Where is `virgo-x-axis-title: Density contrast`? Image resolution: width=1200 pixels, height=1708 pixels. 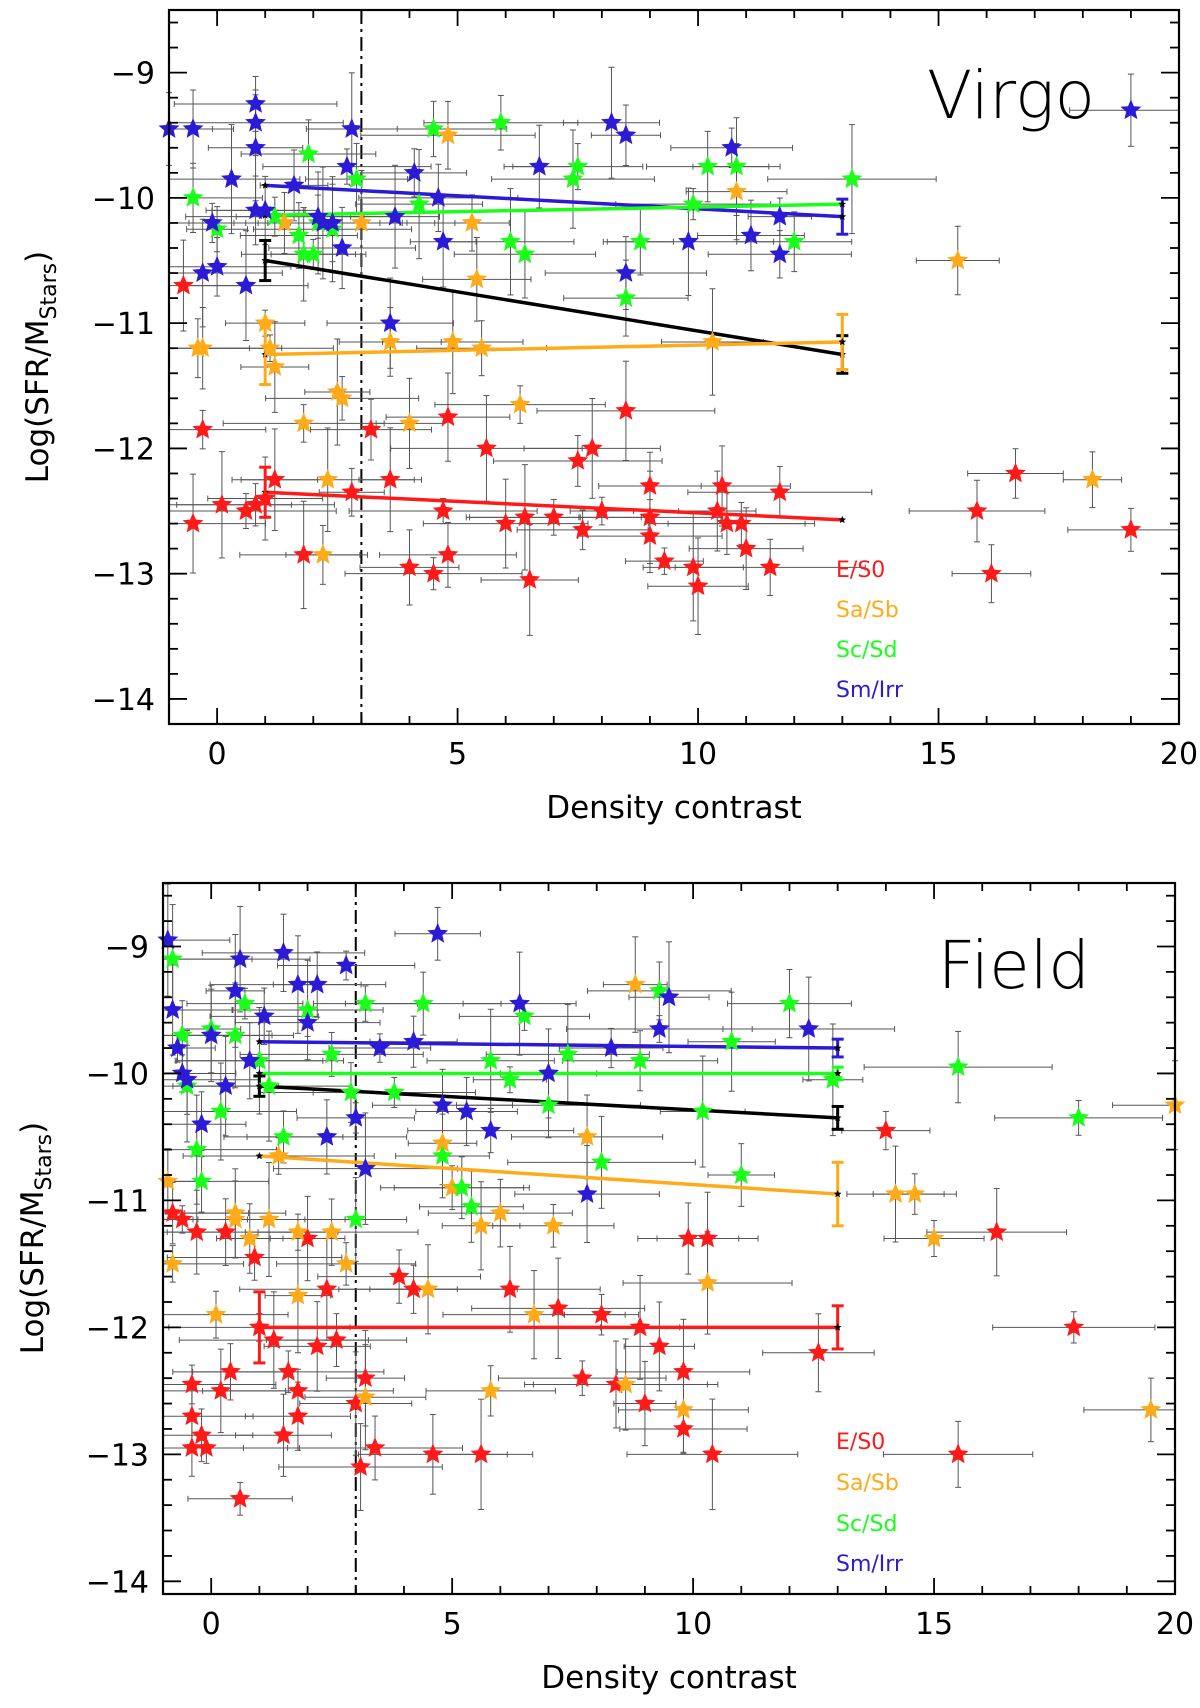 virgo-x-axis-title: Density contrast is located at coordinates (674, 808).